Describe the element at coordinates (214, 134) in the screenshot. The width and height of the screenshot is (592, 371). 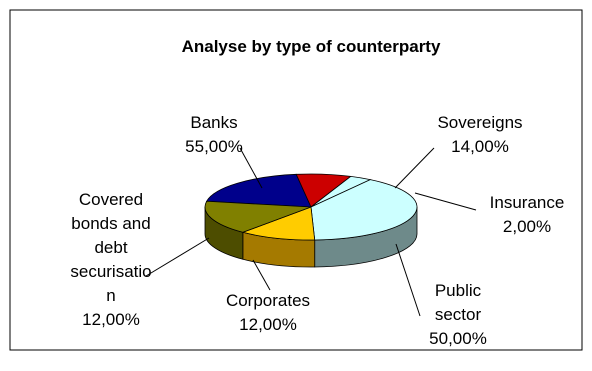
I see `slice-label-0: Banks 55,00%` at that location.